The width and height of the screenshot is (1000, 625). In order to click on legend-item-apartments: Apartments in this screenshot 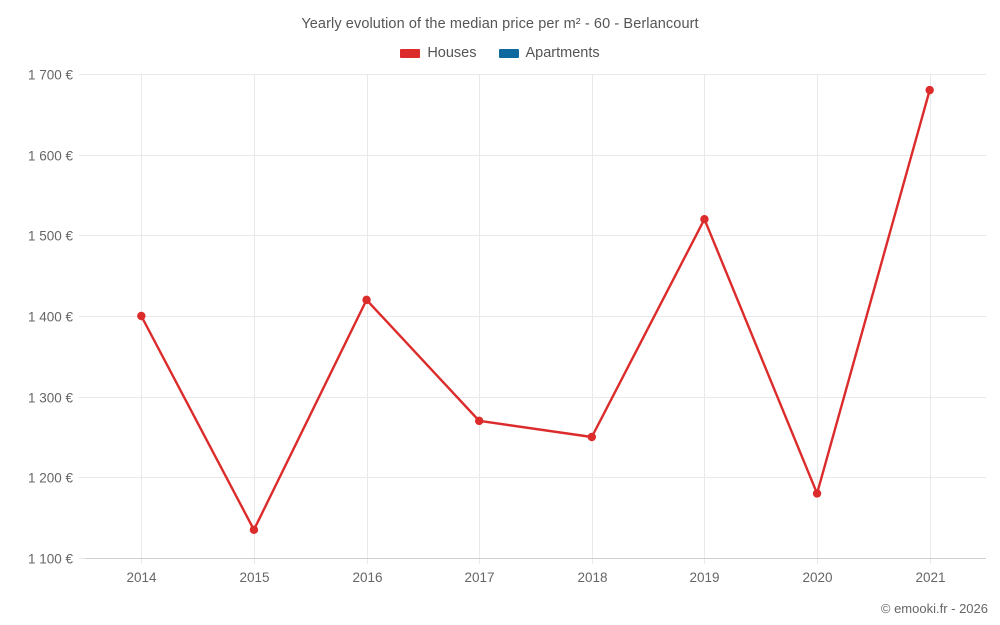, I will do `click(549, 53)`.